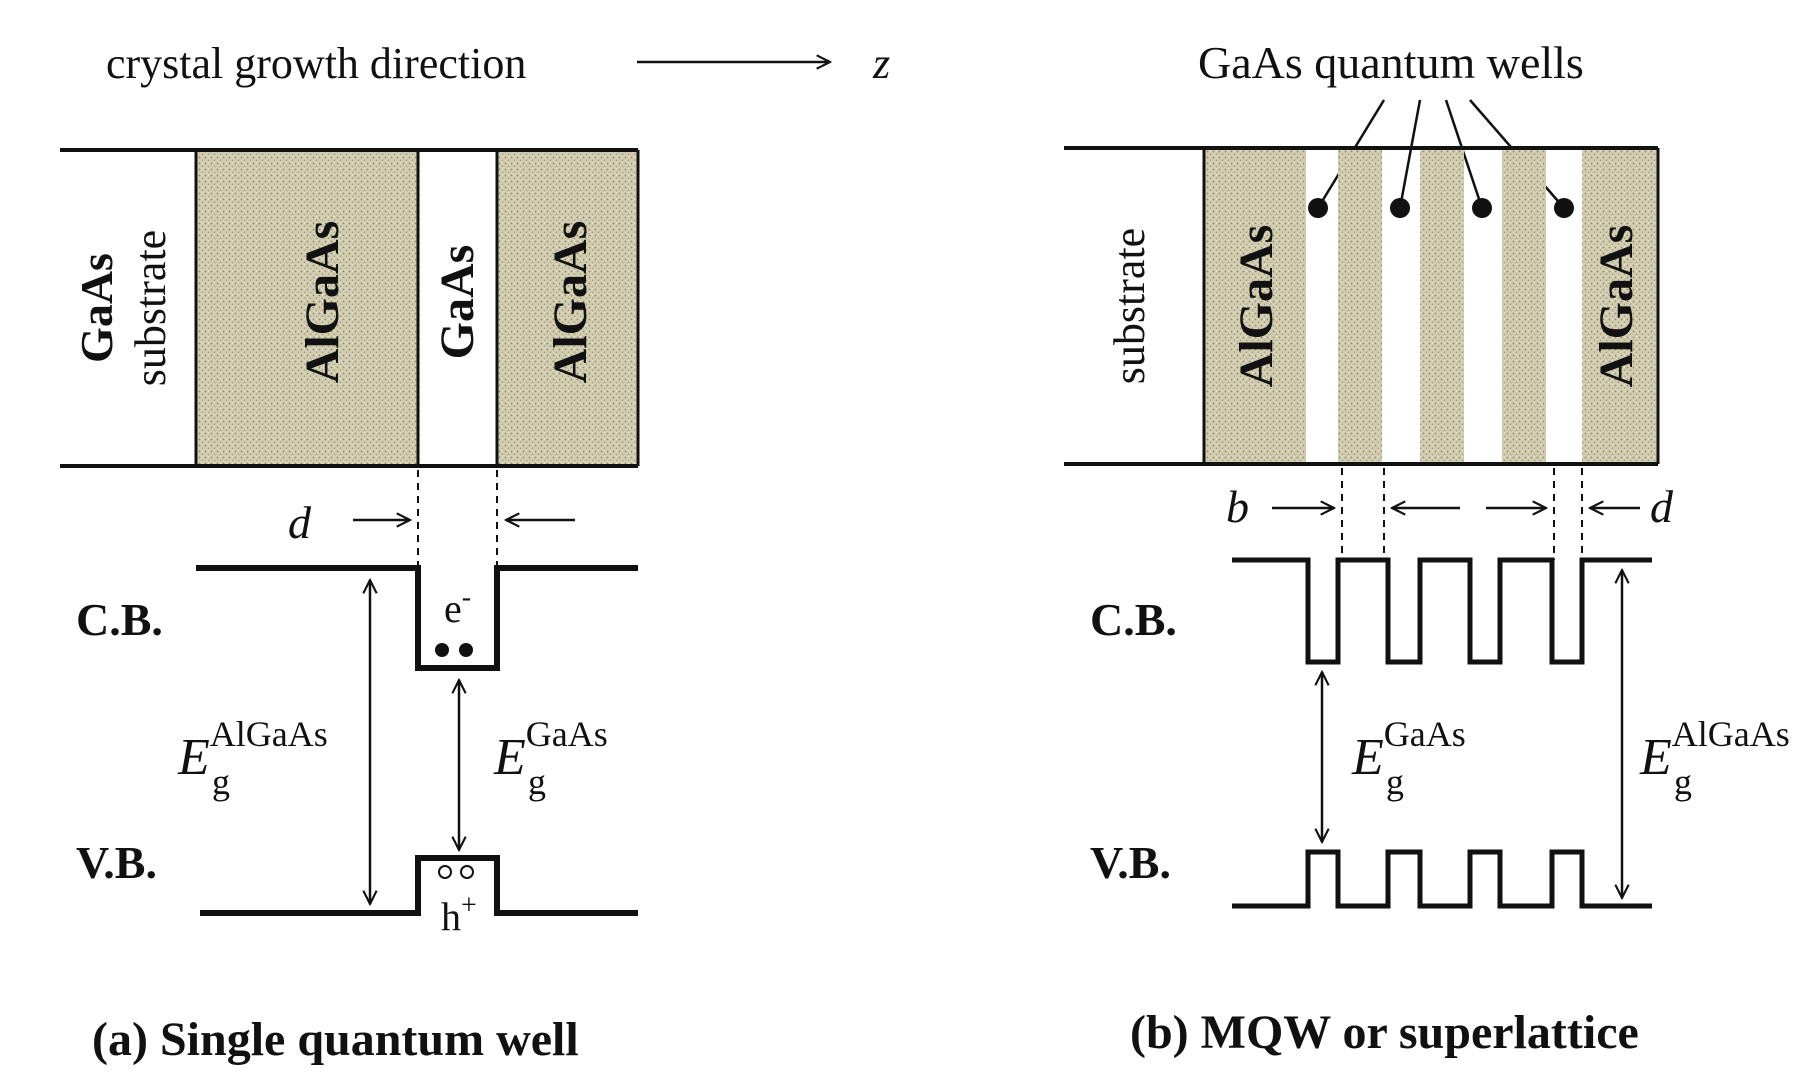  Describe the element at coordinates (221, 782) in the screenshot. I see `eg-algaas-sub-a: g` at that location.